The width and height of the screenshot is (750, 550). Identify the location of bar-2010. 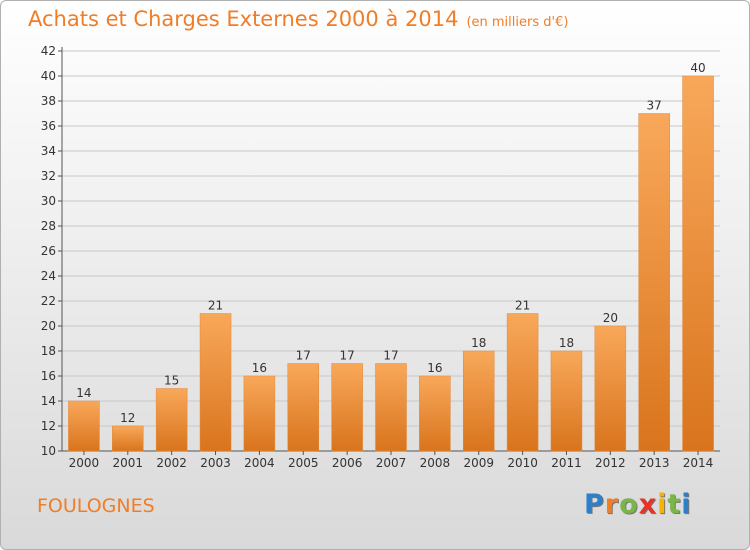
(522, 382).